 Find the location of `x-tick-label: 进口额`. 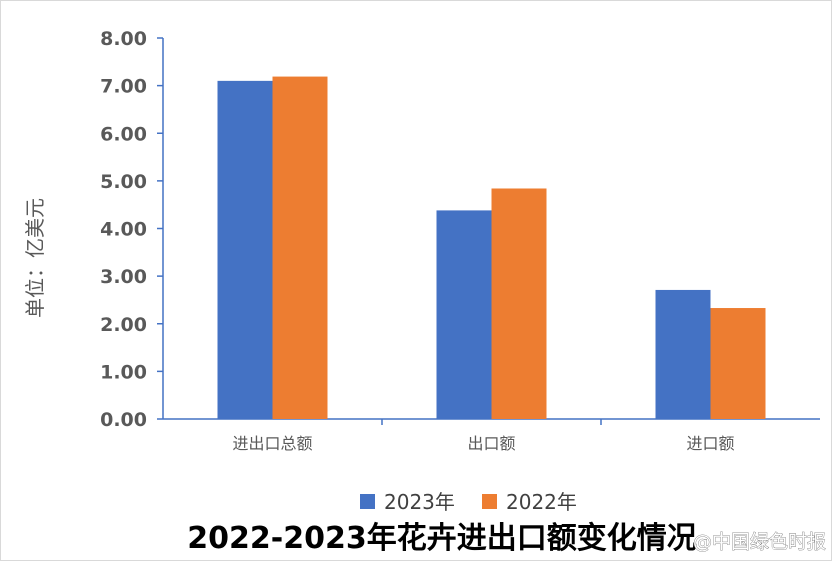

x-tick-label: 进口额 is located at coordinates (710, 443).